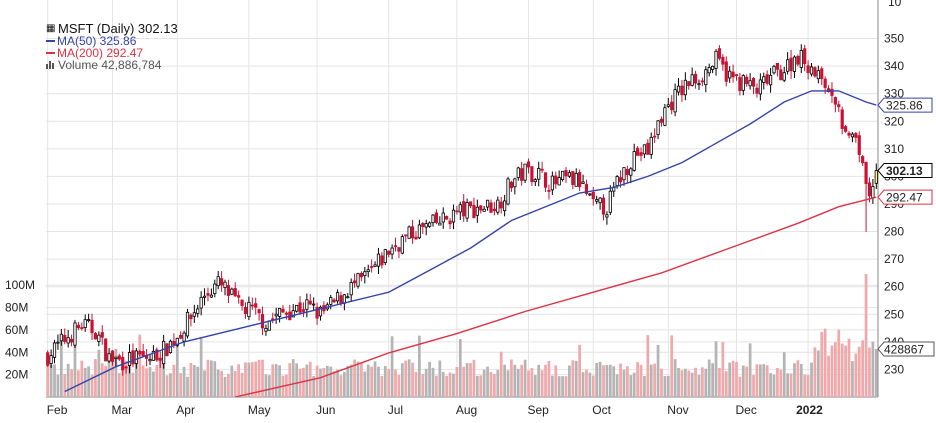 The image size is (936, 423). Describe the element at coordinates (112, 53) in the screenshot. I see `legend-ma200: MA(200) 292.47` at that location.